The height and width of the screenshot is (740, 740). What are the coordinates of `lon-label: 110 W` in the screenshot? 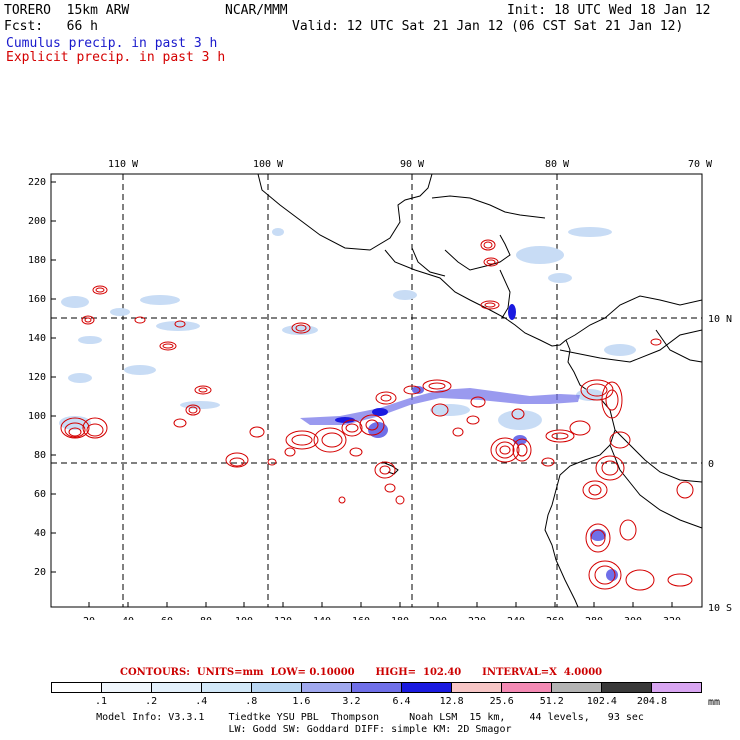 It's located at (123, 164).